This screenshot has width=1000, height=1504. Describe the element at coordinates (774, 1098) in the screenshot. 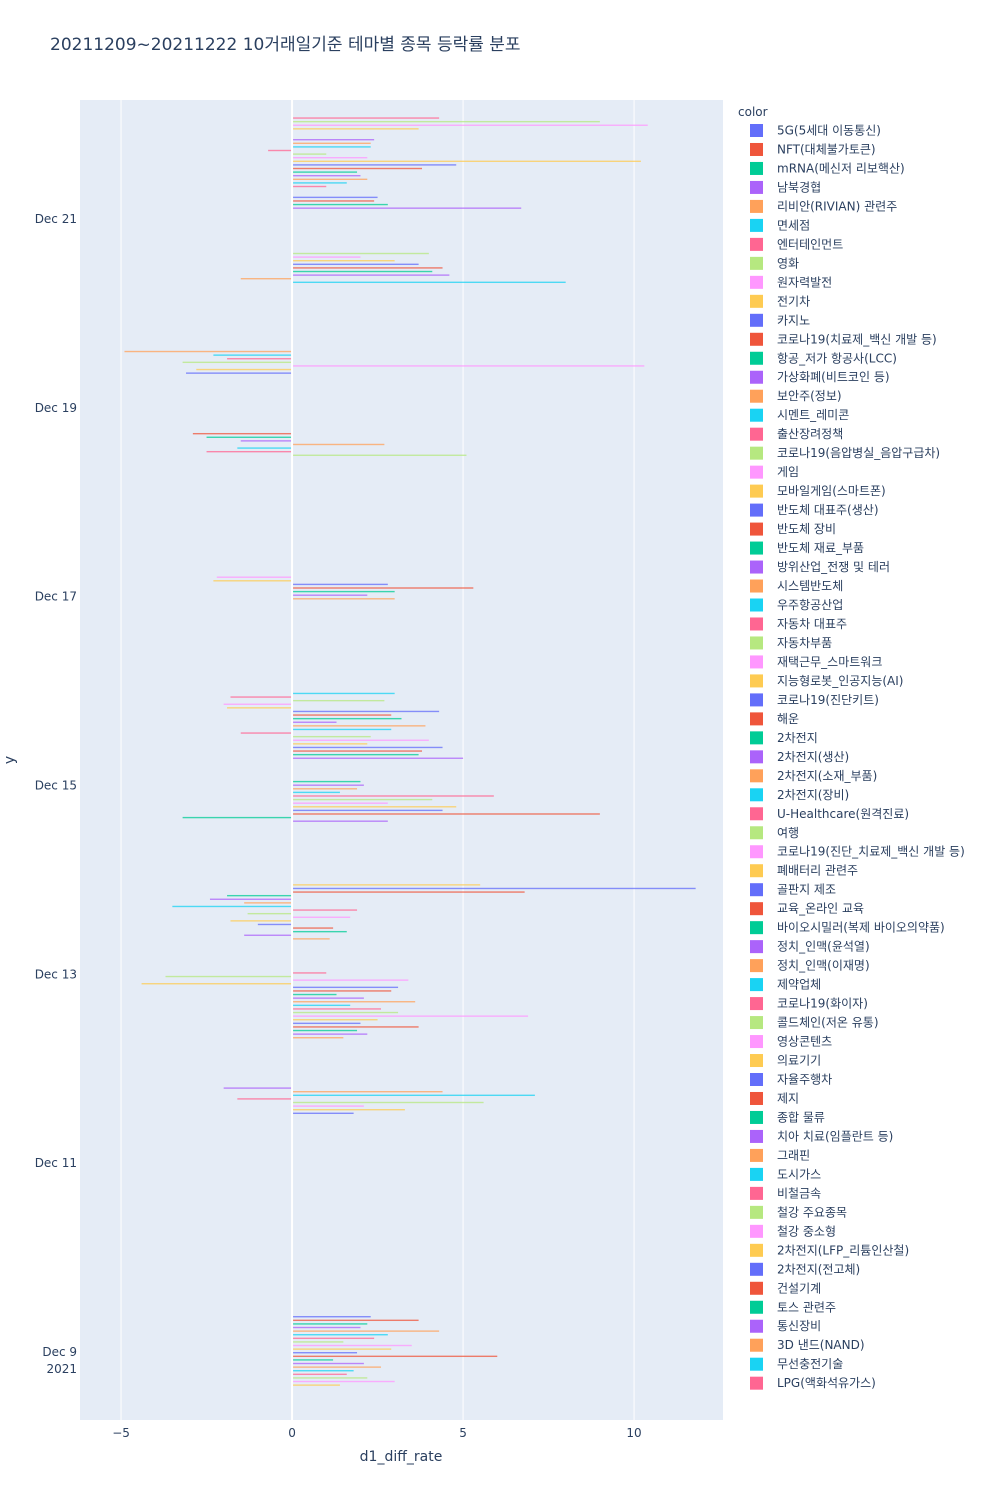

I see `legend-item: 제지` at that location.